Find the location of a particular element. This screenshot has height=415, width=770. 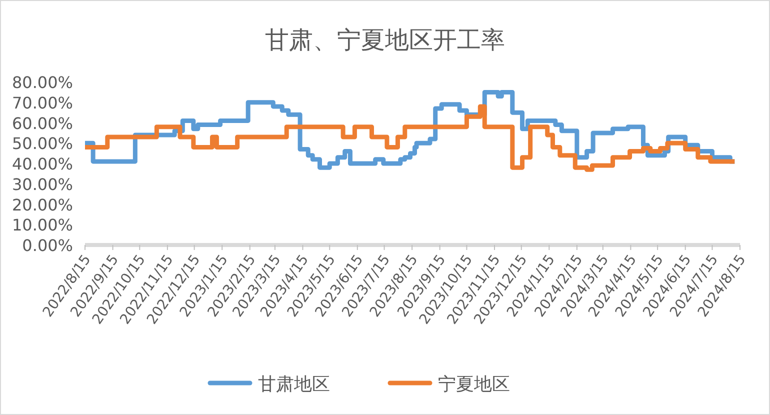

y-tick-label: 50.00% is located at coordinates (42, 144).